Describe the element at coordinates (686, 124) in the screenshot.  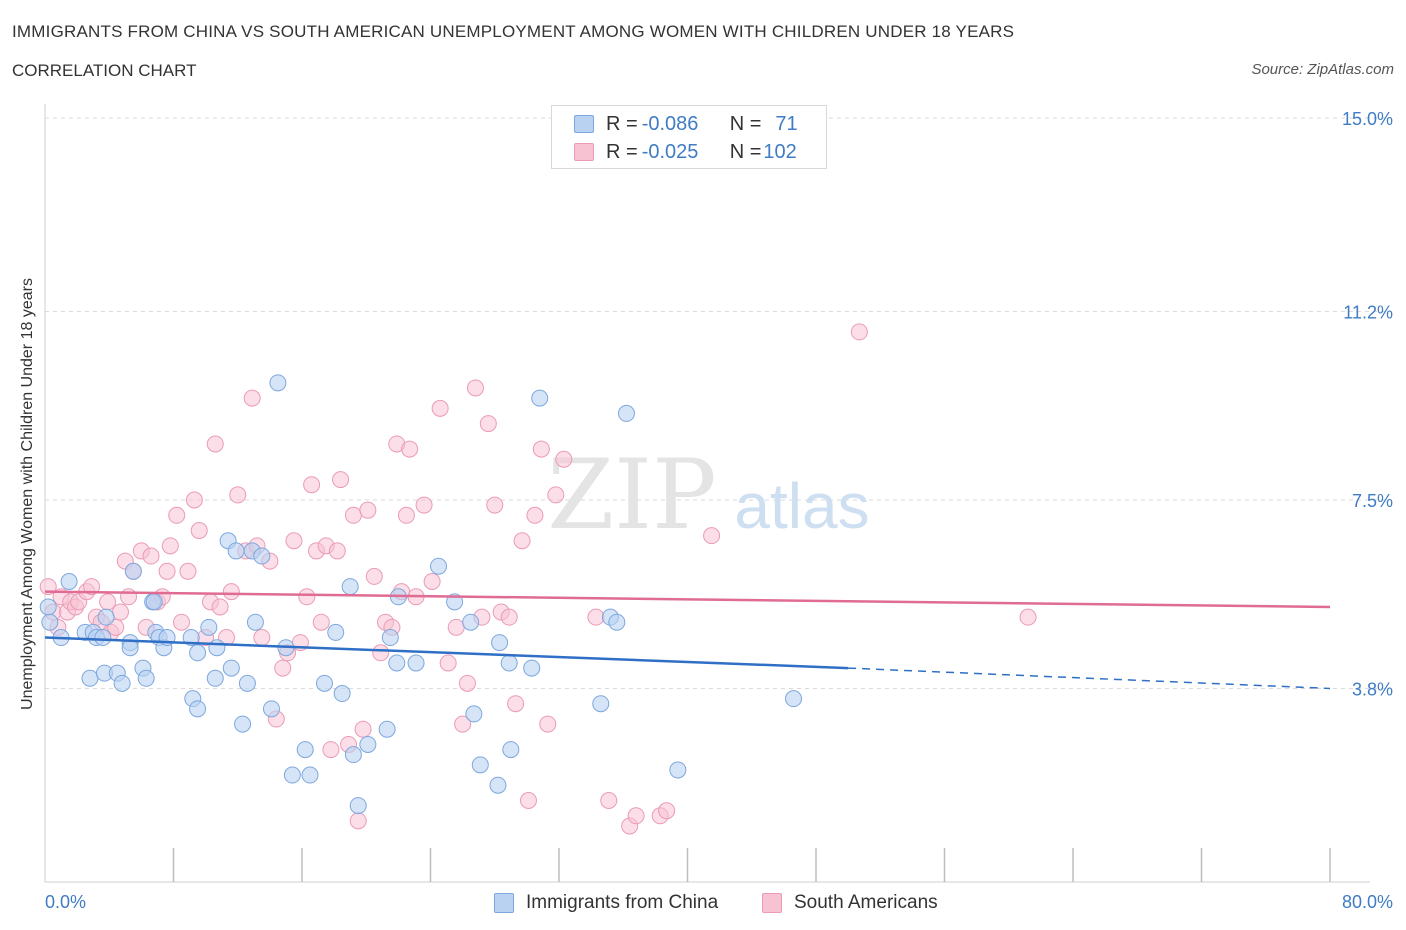
I see `legend-row-china: R = -0.086 N = 71` at that location.